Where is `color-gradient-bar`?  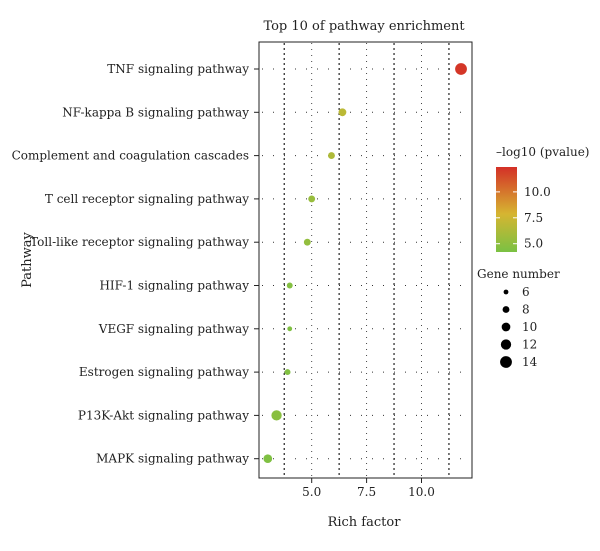 color-gradient-bar is located at coordinates (506, 209).